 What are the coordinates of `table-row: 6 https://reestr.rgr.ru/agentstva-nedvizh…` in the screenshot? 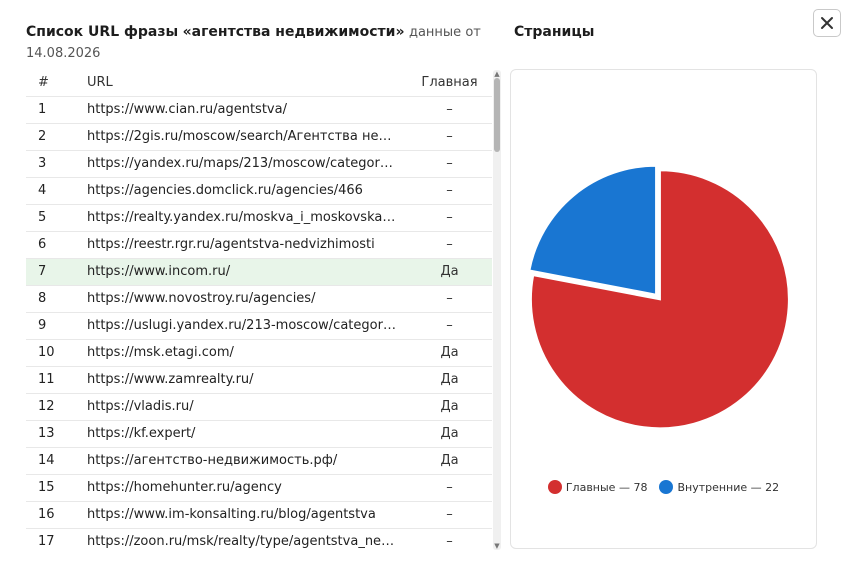 It's located at (259, 245).